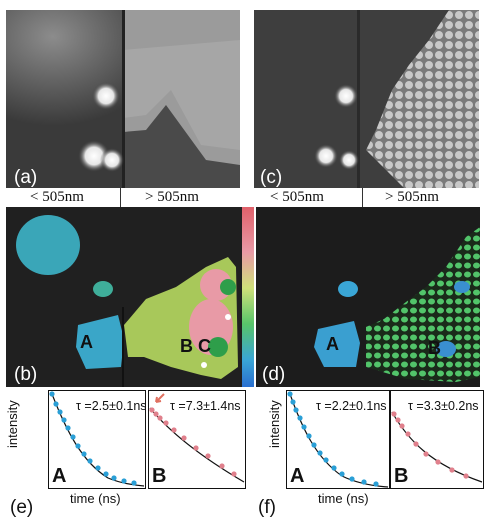 The image size is (484, 523). Describe the element at coordinates (57, 197) in the screenshot. I see `wavelength-label-short-left: < 505nm` at that location.